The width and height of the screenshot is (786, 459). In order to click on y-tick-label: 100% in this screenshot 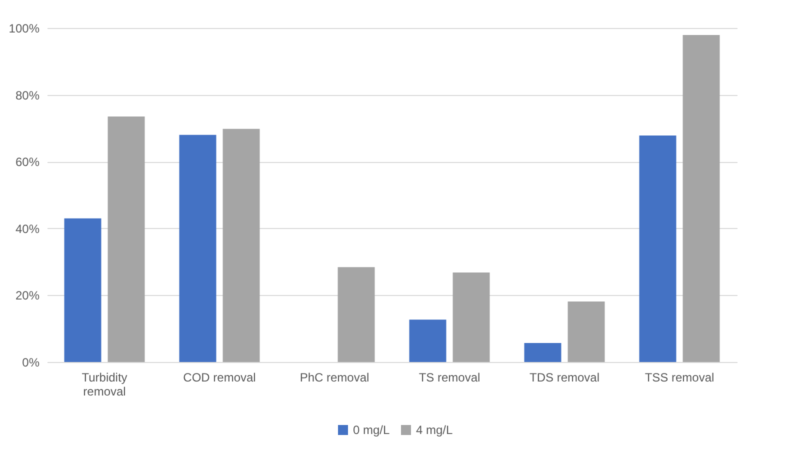, I will do `click(24, 29)`.